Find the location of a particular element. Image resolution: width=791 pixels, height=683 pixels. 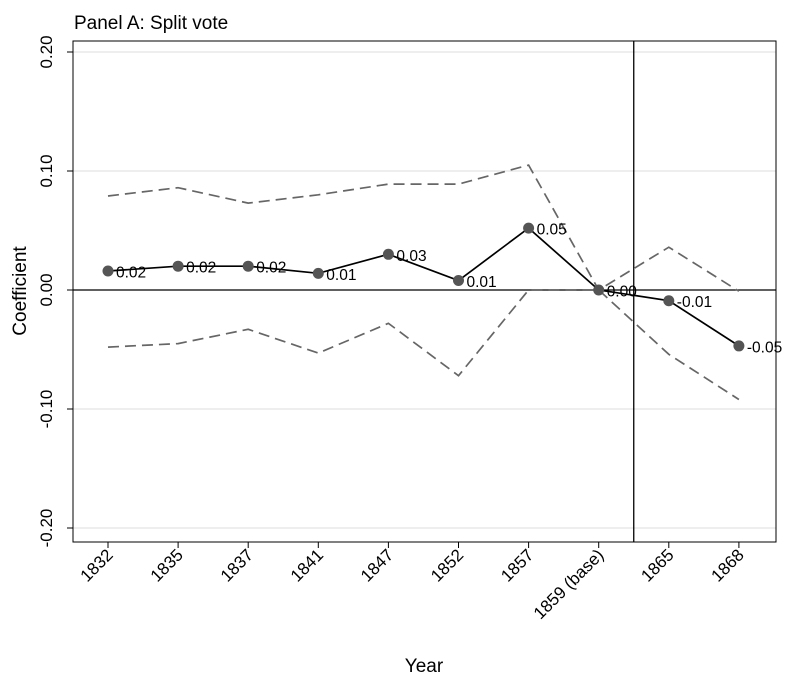

y-tick-label: 0.10 is located at coordinates (46, 170).